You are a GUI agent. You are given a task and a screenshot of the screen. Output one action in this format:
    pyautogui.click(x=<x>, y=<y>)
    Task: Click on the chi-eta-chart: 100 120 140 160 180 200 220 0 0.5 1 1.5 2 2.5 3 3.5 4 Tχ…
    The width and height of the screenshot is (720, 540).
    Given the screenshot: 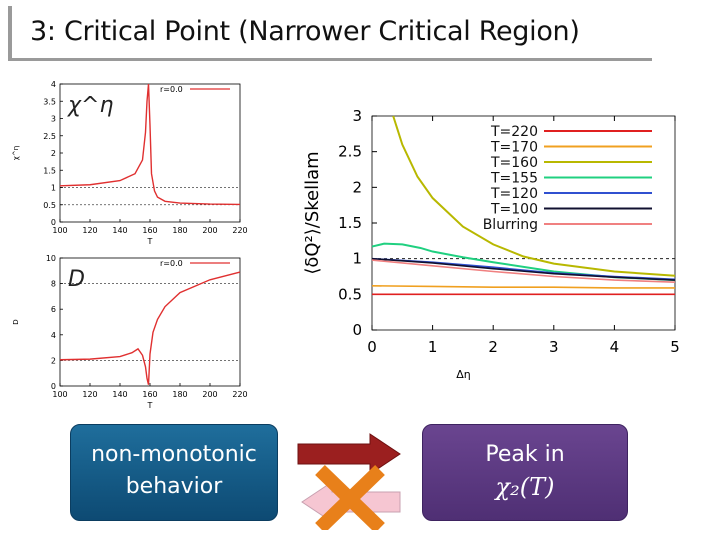 What is the action you would take?
    pyautogui.click(x=130, y=163)
    